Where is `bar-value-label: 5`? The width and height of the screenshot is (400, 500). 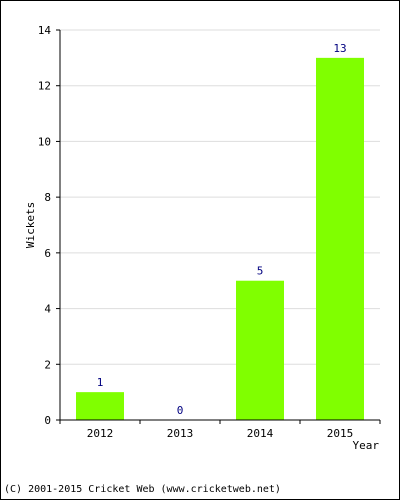
bar-value-label: 5 is located at coordinates (260, 271).